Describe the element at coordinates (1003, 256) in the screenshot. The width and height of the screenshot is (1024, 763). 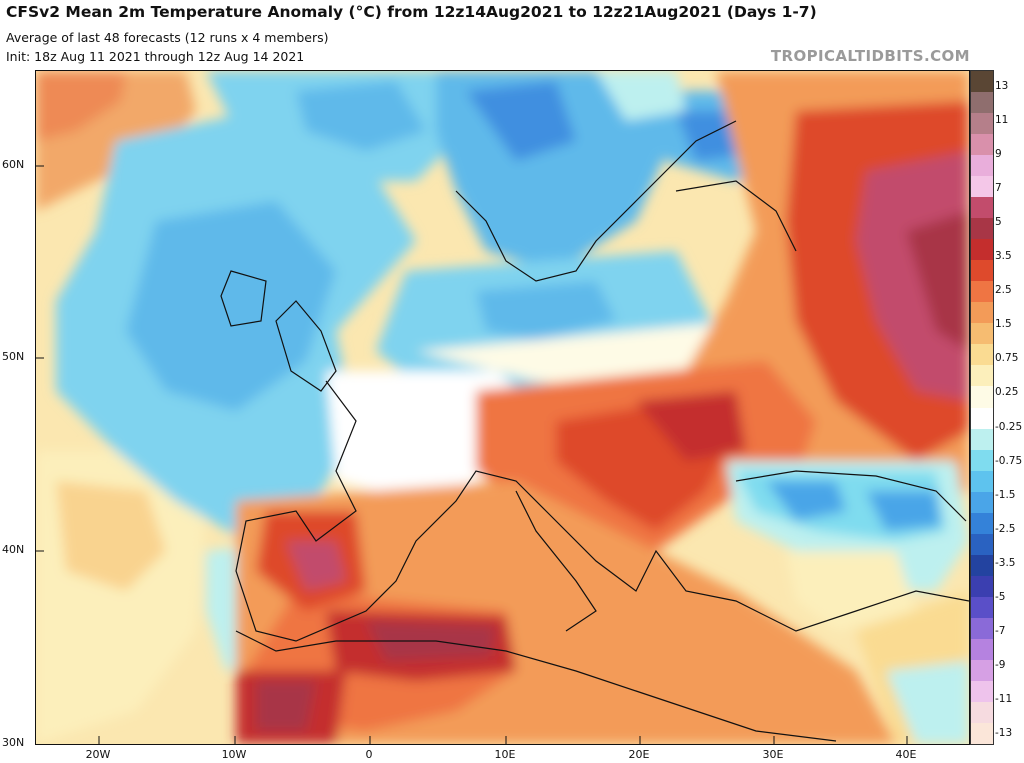
I see `colorbar-label: 3.5` at that location.